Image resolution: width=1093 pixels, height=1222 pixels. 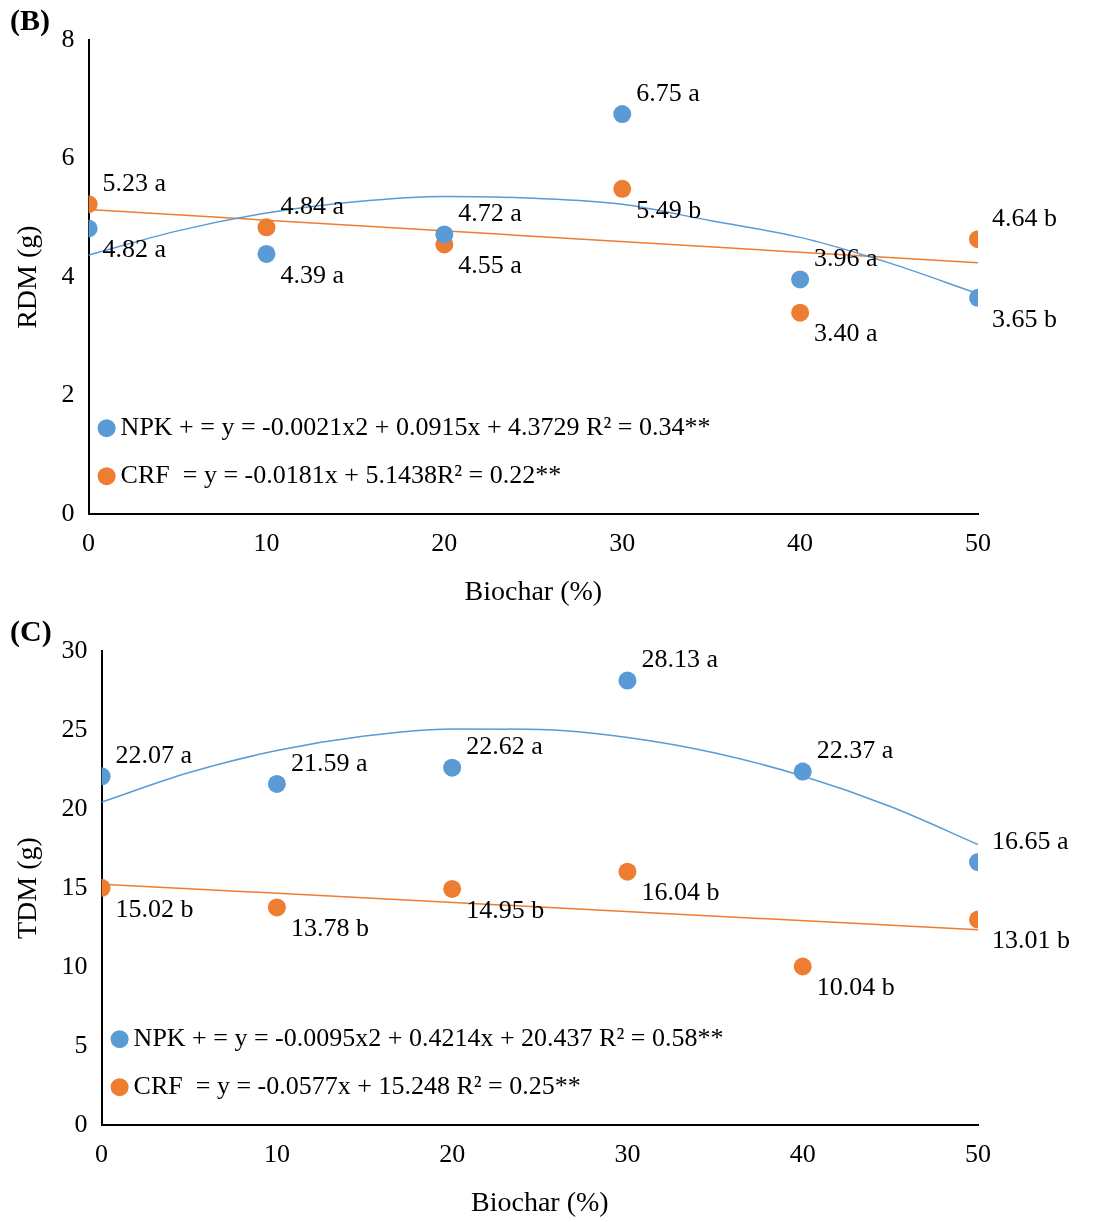 I want to click on legend-label: CRF = y = -0.0181x + 5.1438R² = 0.22**, so click(x=341, y=475).